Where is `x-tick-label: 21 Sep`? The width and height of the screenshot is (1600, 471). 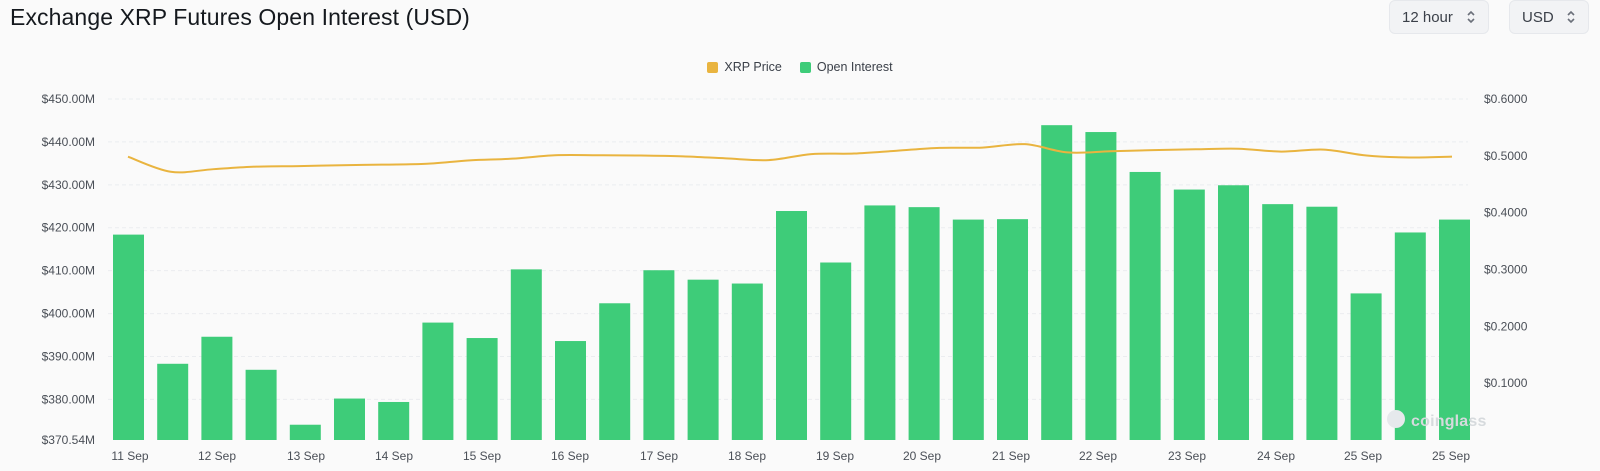 x-tick-label: 21 Sep is located at coordinates (1011, 456).